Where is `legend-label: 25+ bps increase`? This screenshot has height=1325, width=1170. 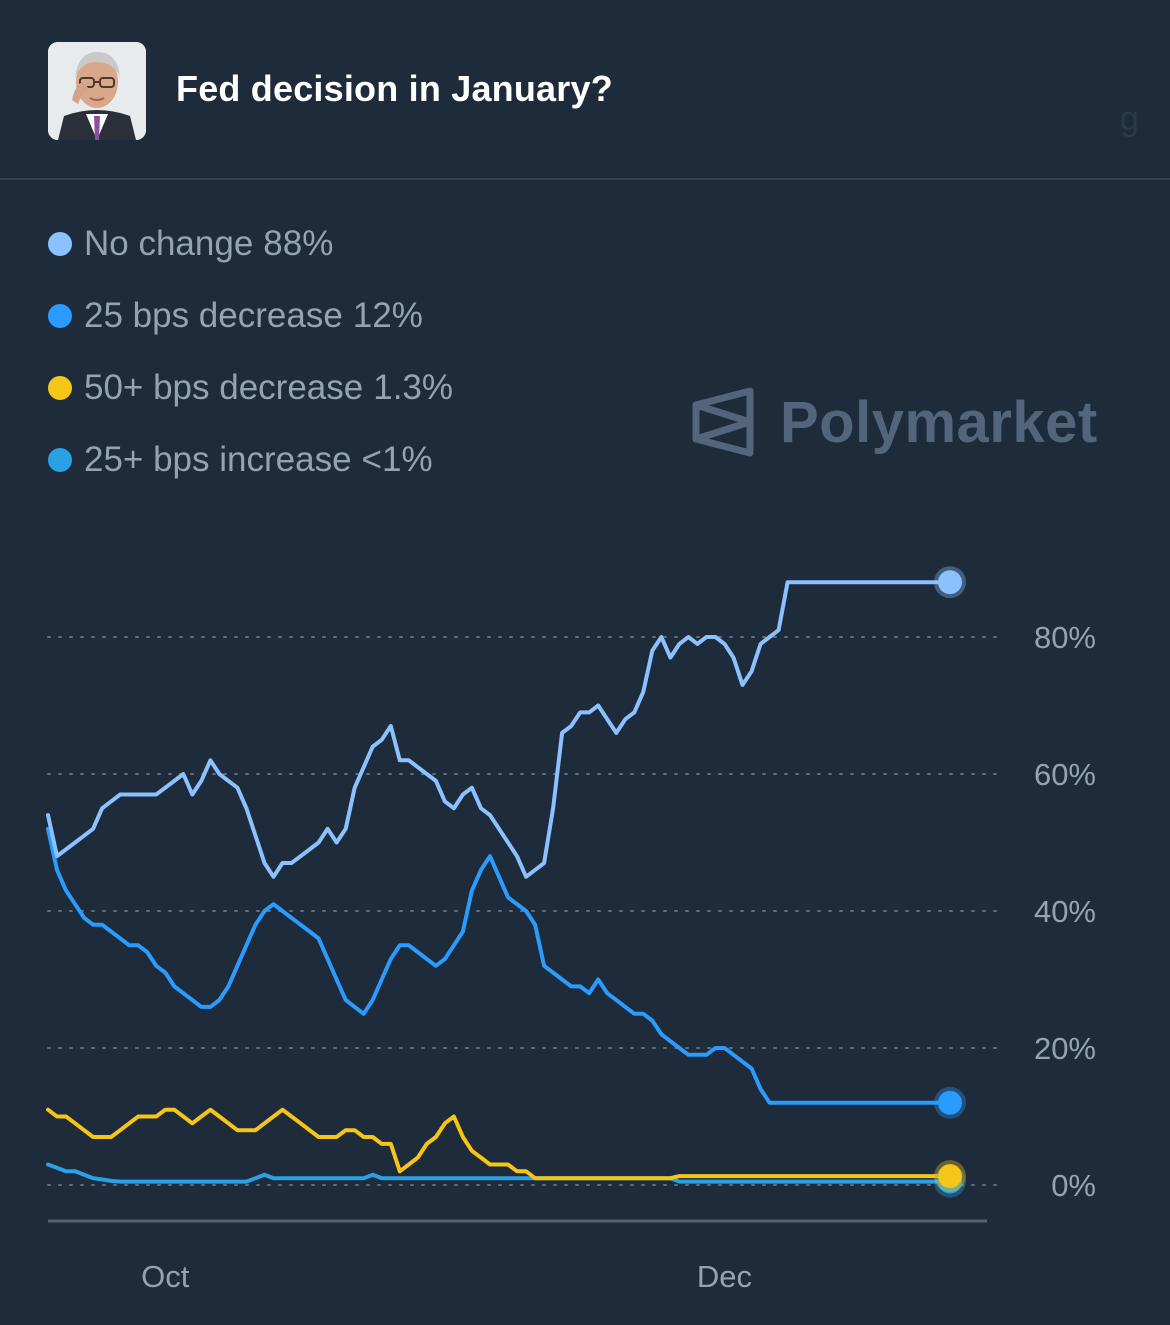
legend-label: 25+ bps increase is located at coordinates (218, 459).